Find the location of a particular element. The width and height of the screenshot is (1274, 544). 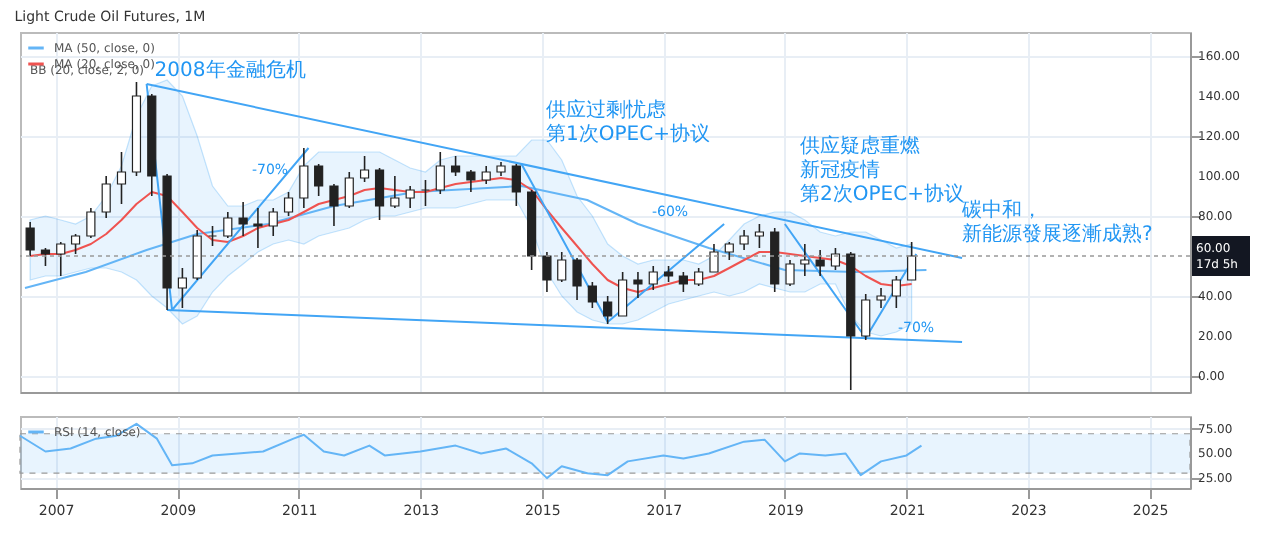

annotation: 供应过剩忧虑 is located at coordinates (606, 110).